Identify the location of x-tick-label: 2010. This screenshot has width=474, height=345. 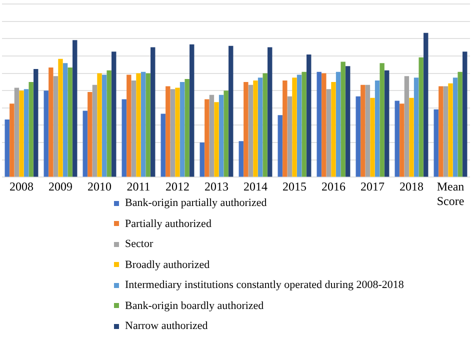
(100, 187).